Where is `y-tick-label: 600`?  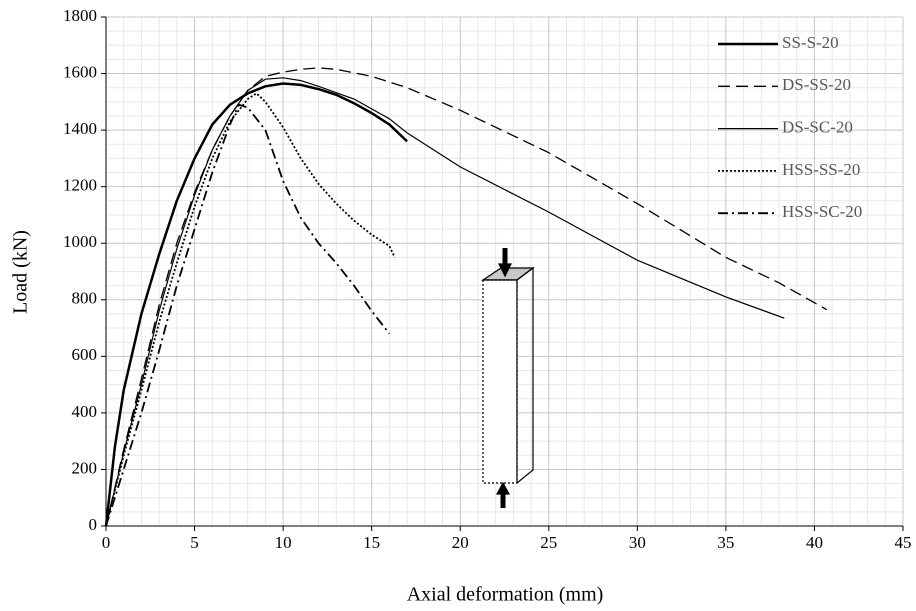
y-tick-label: 600 is located at coordinates (85, 354).